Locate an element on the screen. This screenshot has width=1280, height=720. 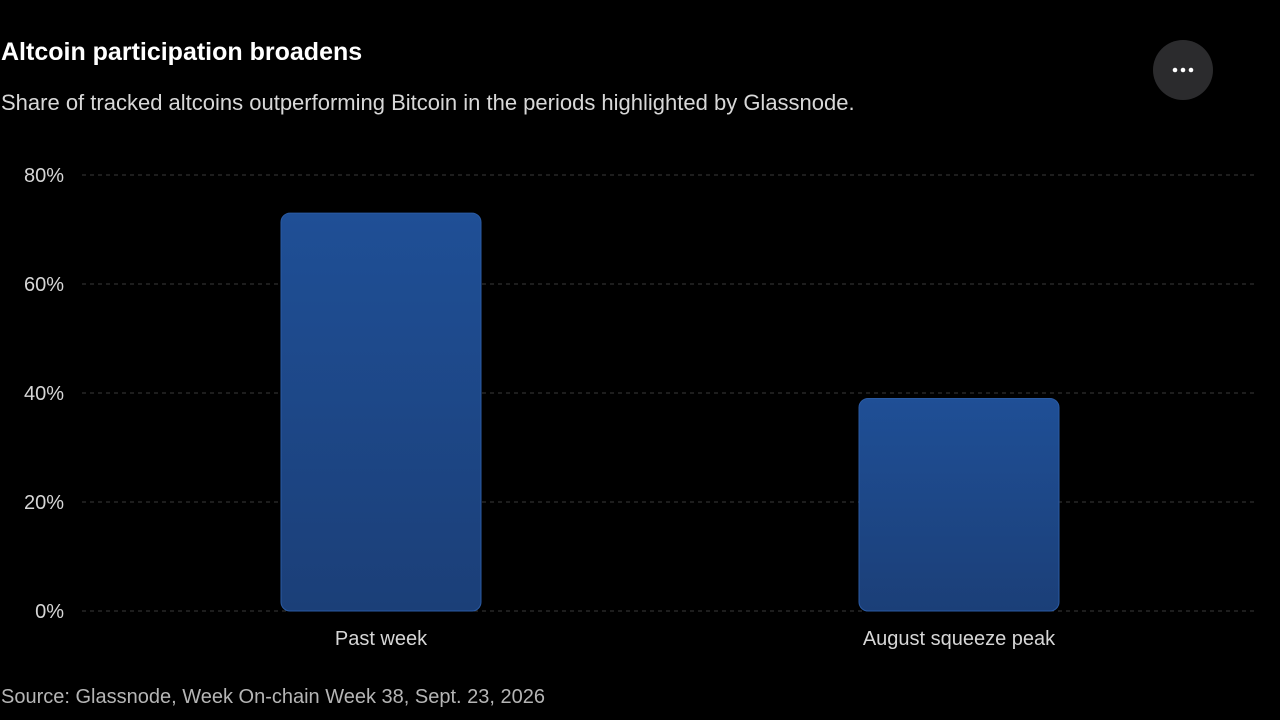
more-horizontal-icon is located at coordinates (1183, 70).